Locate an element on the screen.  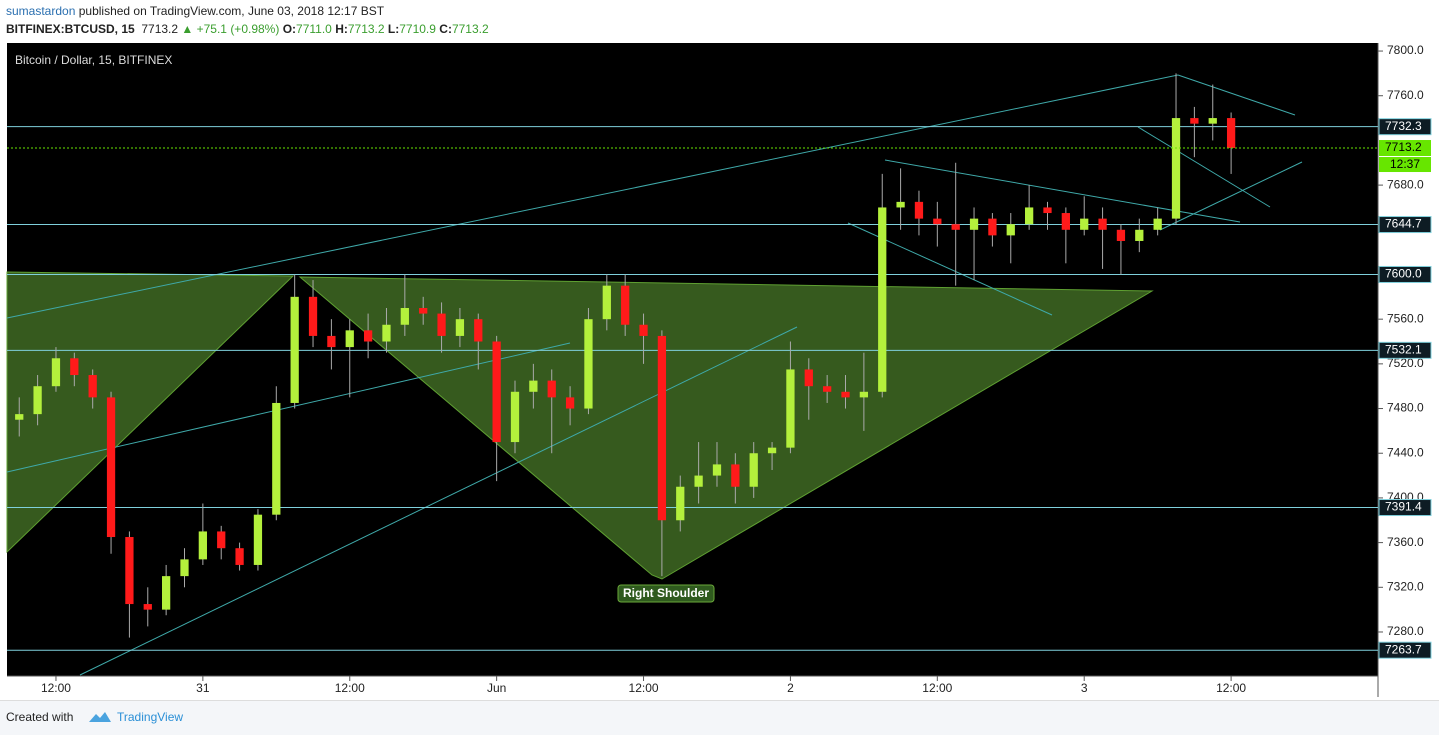
ohlc-value: 7711.0 is located at coordinates (314, 29).